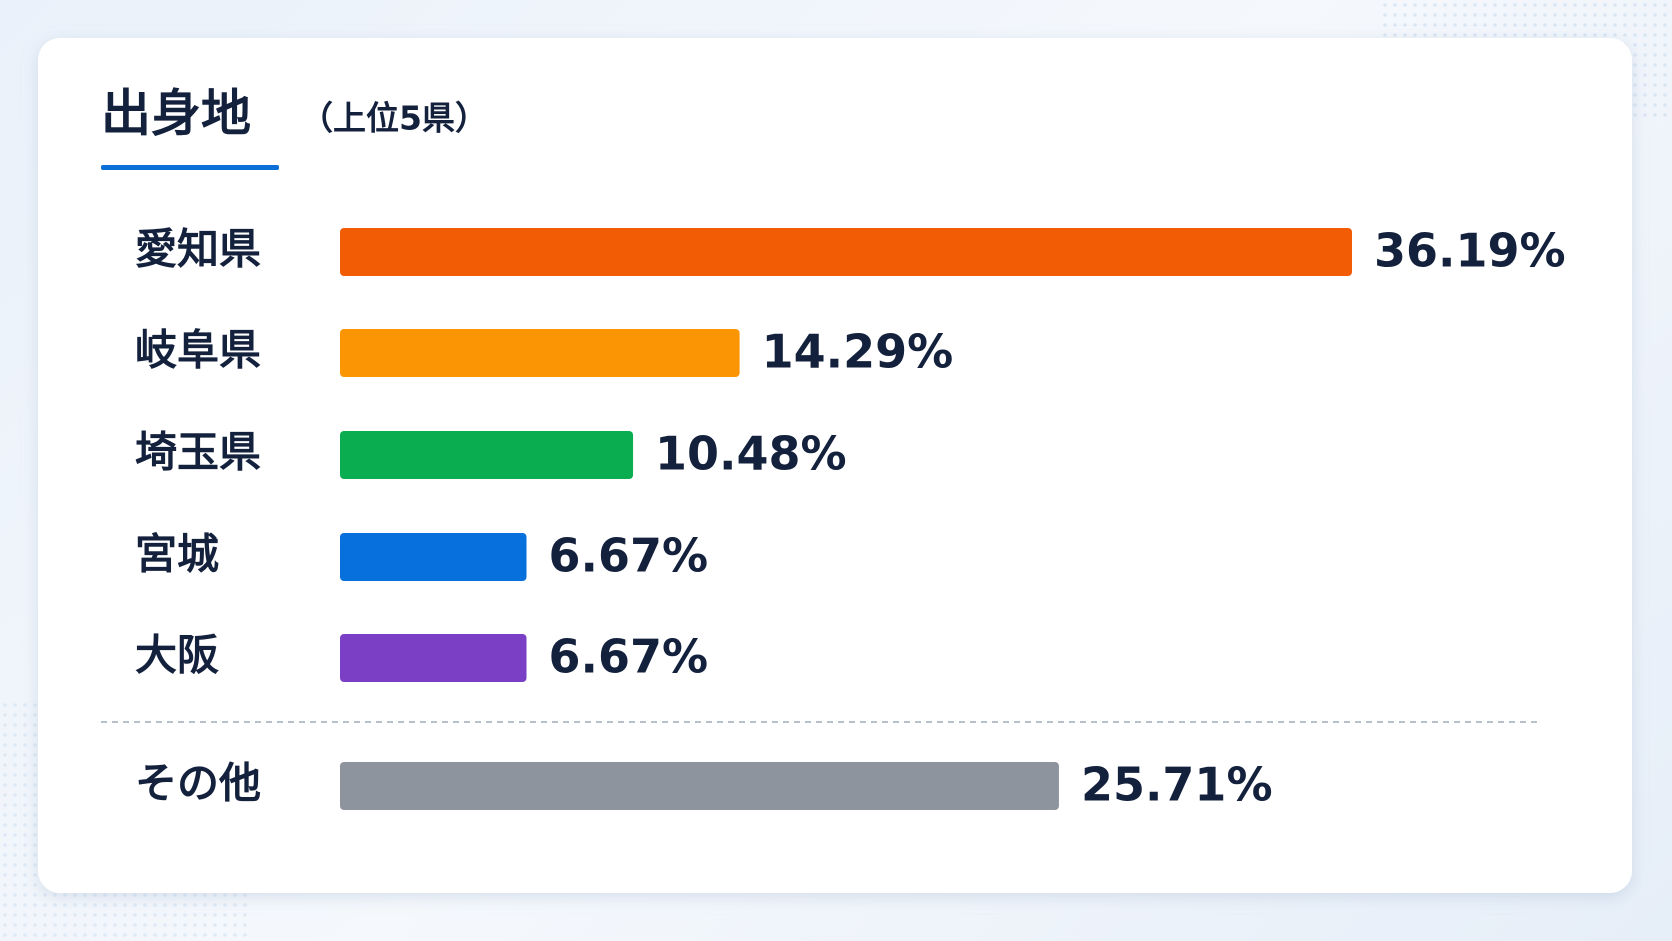  I want to click on value-label: 36.19%, so click(1470, 251).